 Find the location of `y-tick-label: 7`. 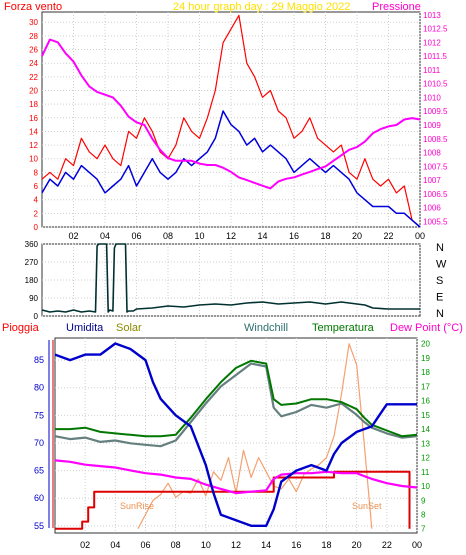

y-tick-label: 7 is located at coordinates (423, 529).